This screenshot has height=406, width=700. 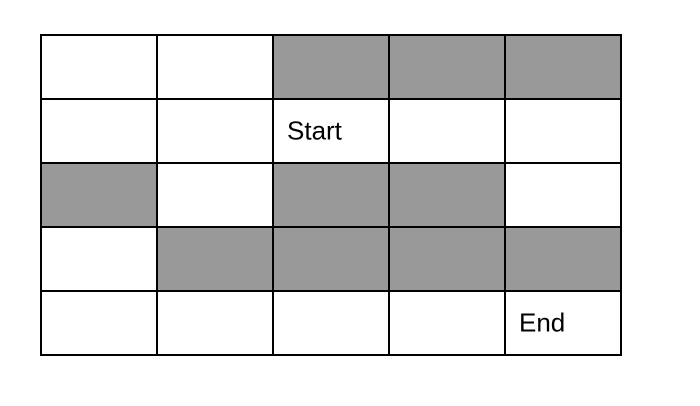 What do you see at coordinates (216, 324) in the screenshot?
I see `cell-r5-c2` at bounding box center [216, 324].